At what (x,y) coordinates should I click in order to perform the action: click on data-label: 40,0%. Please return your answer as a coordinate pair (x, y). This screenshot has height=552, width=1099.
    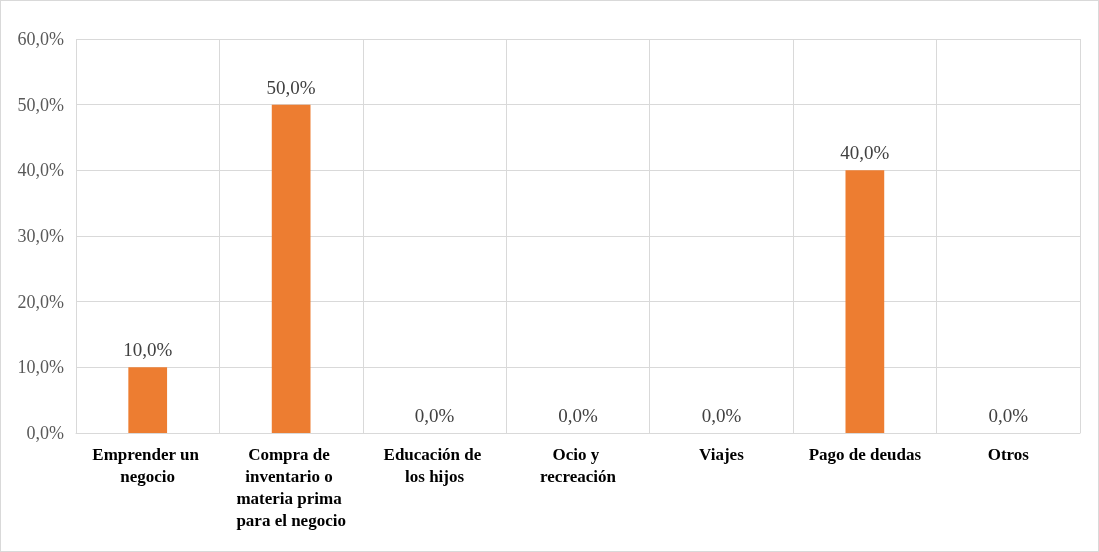
    Looking at the image, I should click on (865, 153).